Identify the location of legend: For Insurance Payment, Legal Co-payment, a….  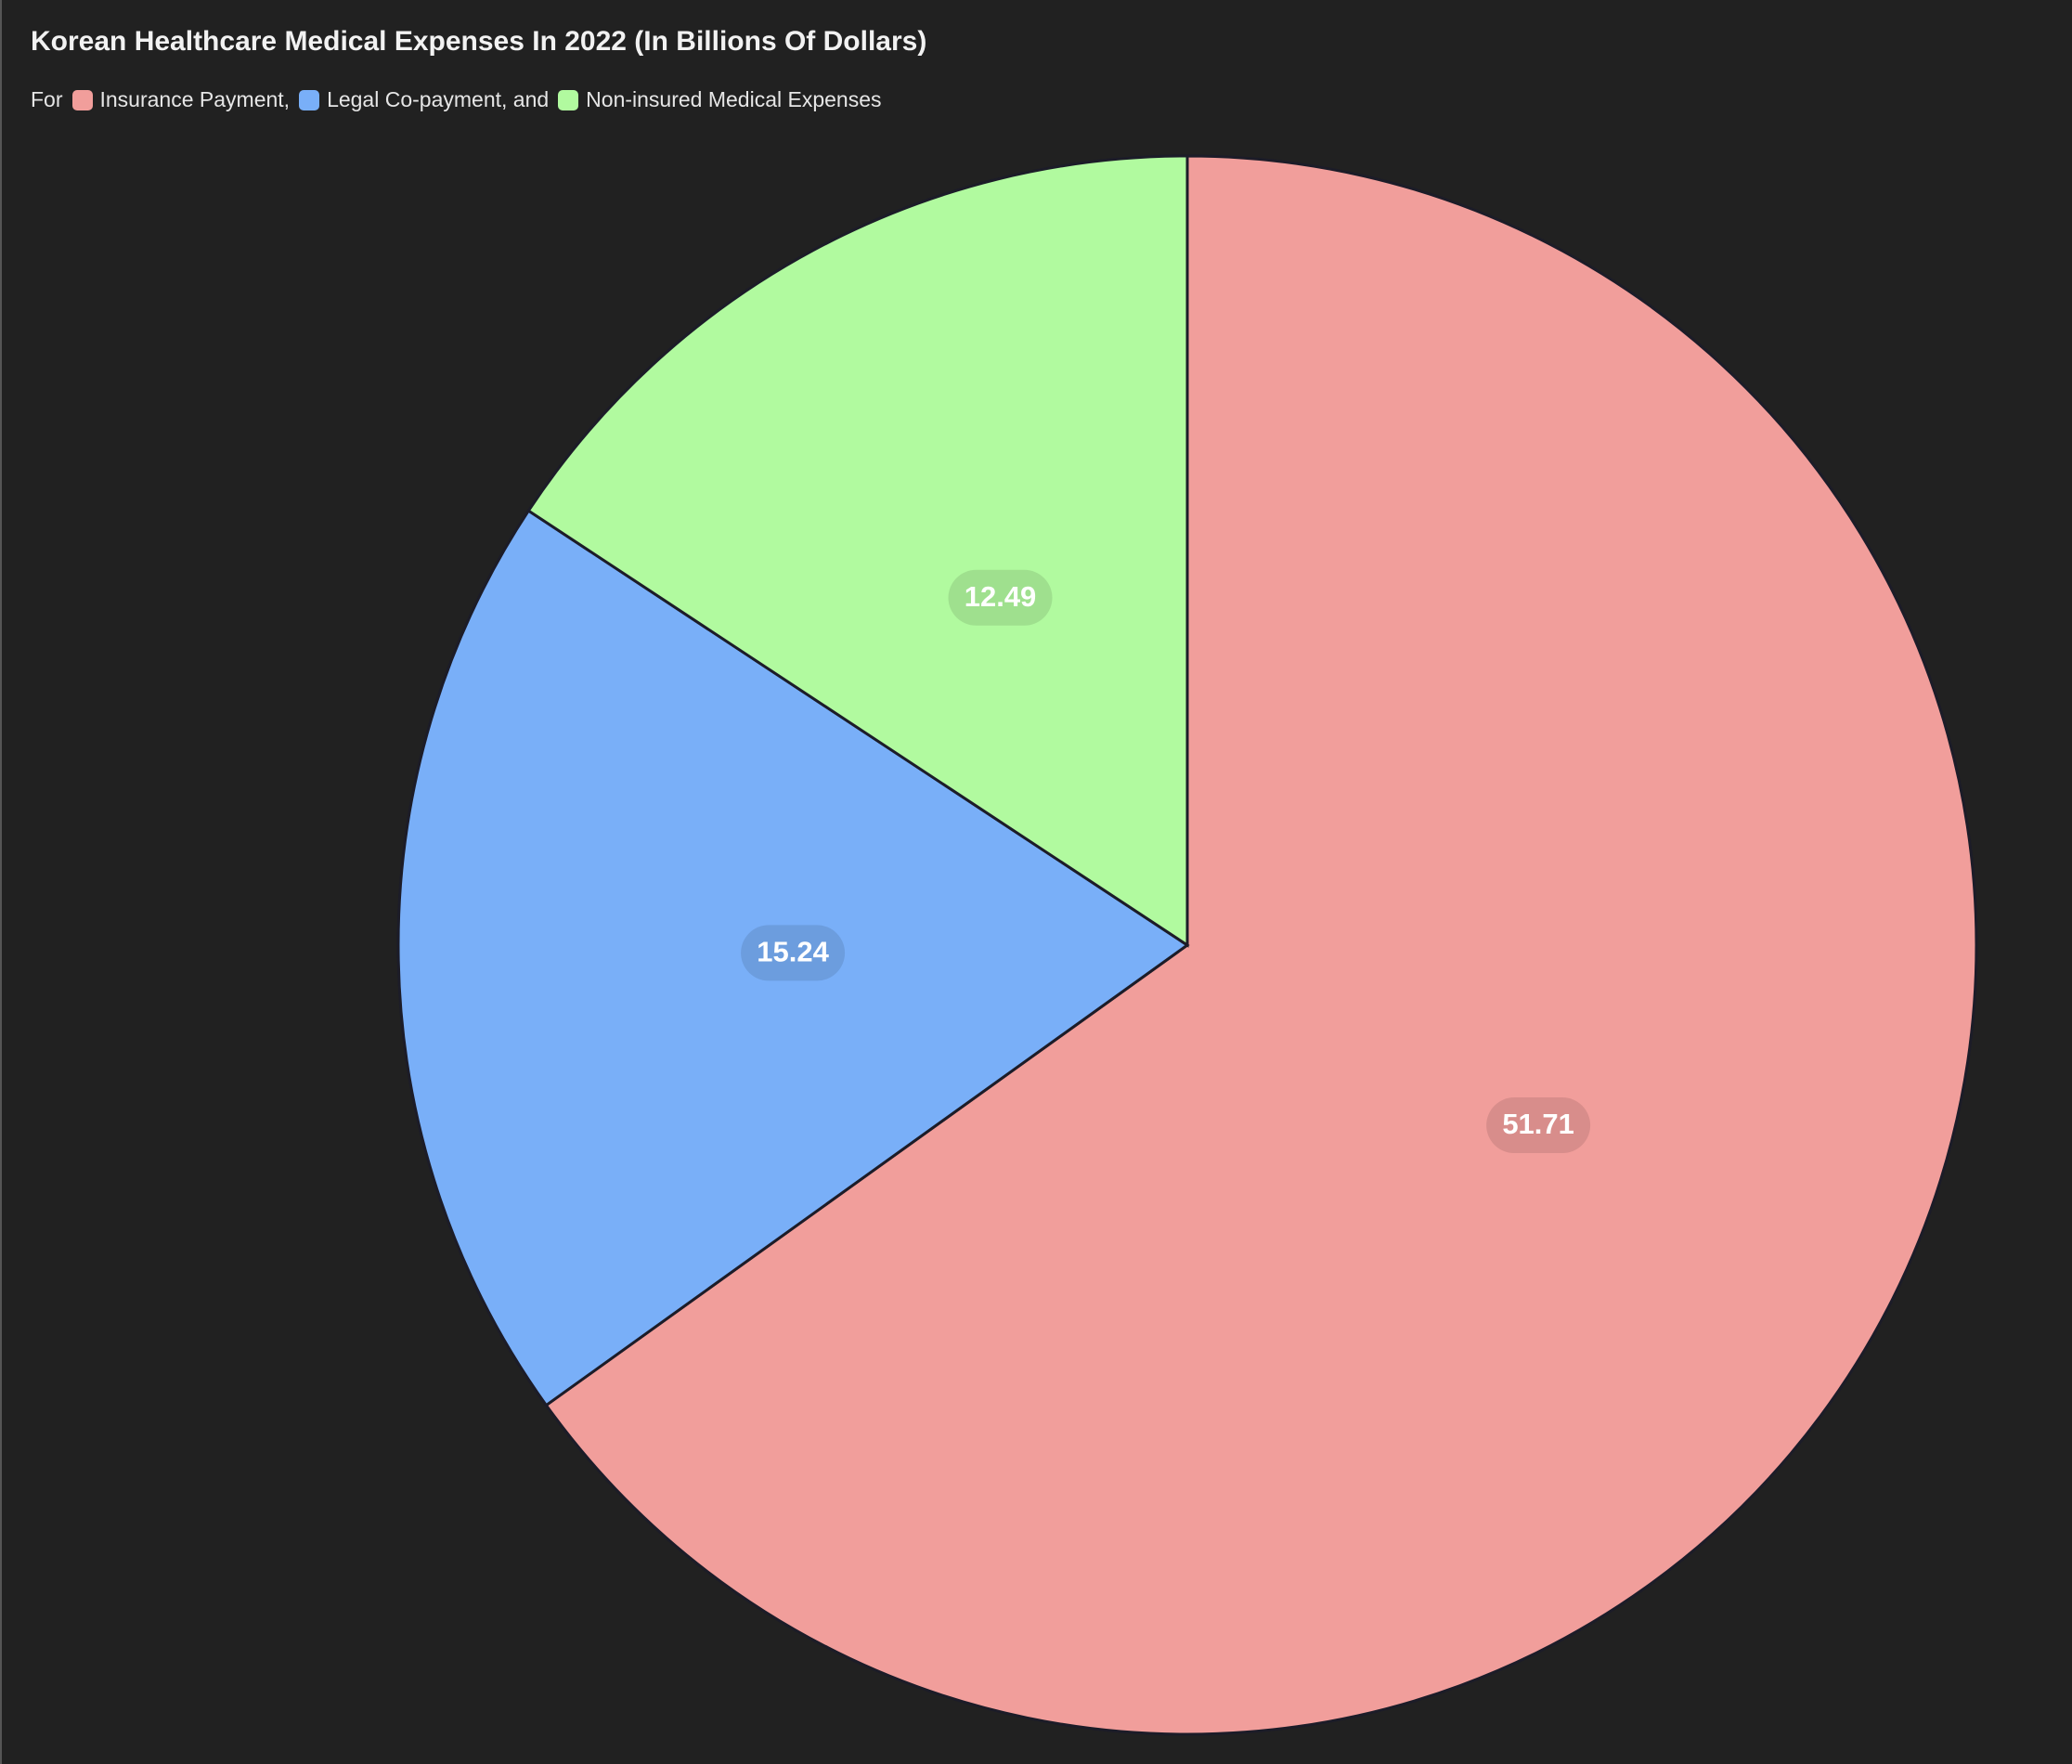
(457, 99).